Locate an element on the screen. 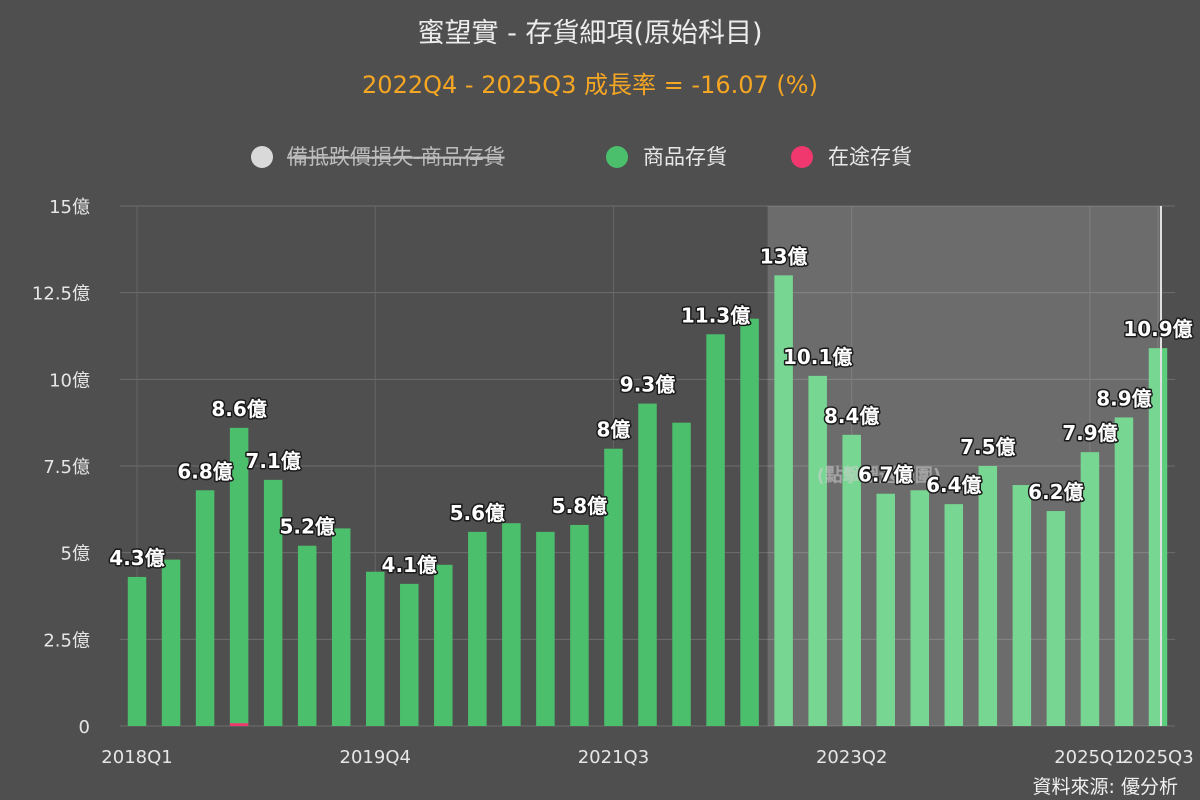  y-tick-label: 2.5億 is located at coordinates (66, 640).